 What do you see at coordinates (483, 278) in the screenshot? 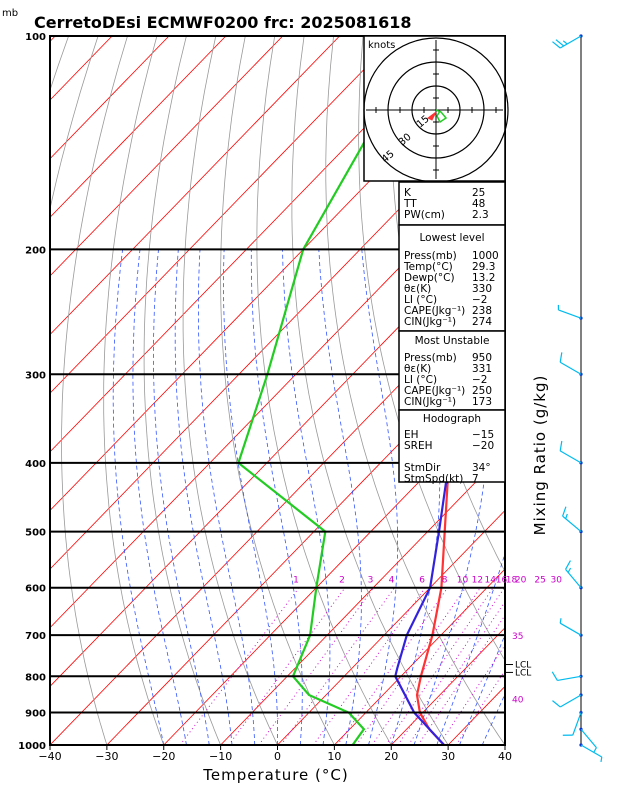
I see `stats-value: 13.2` at bounding box center [483, 278].